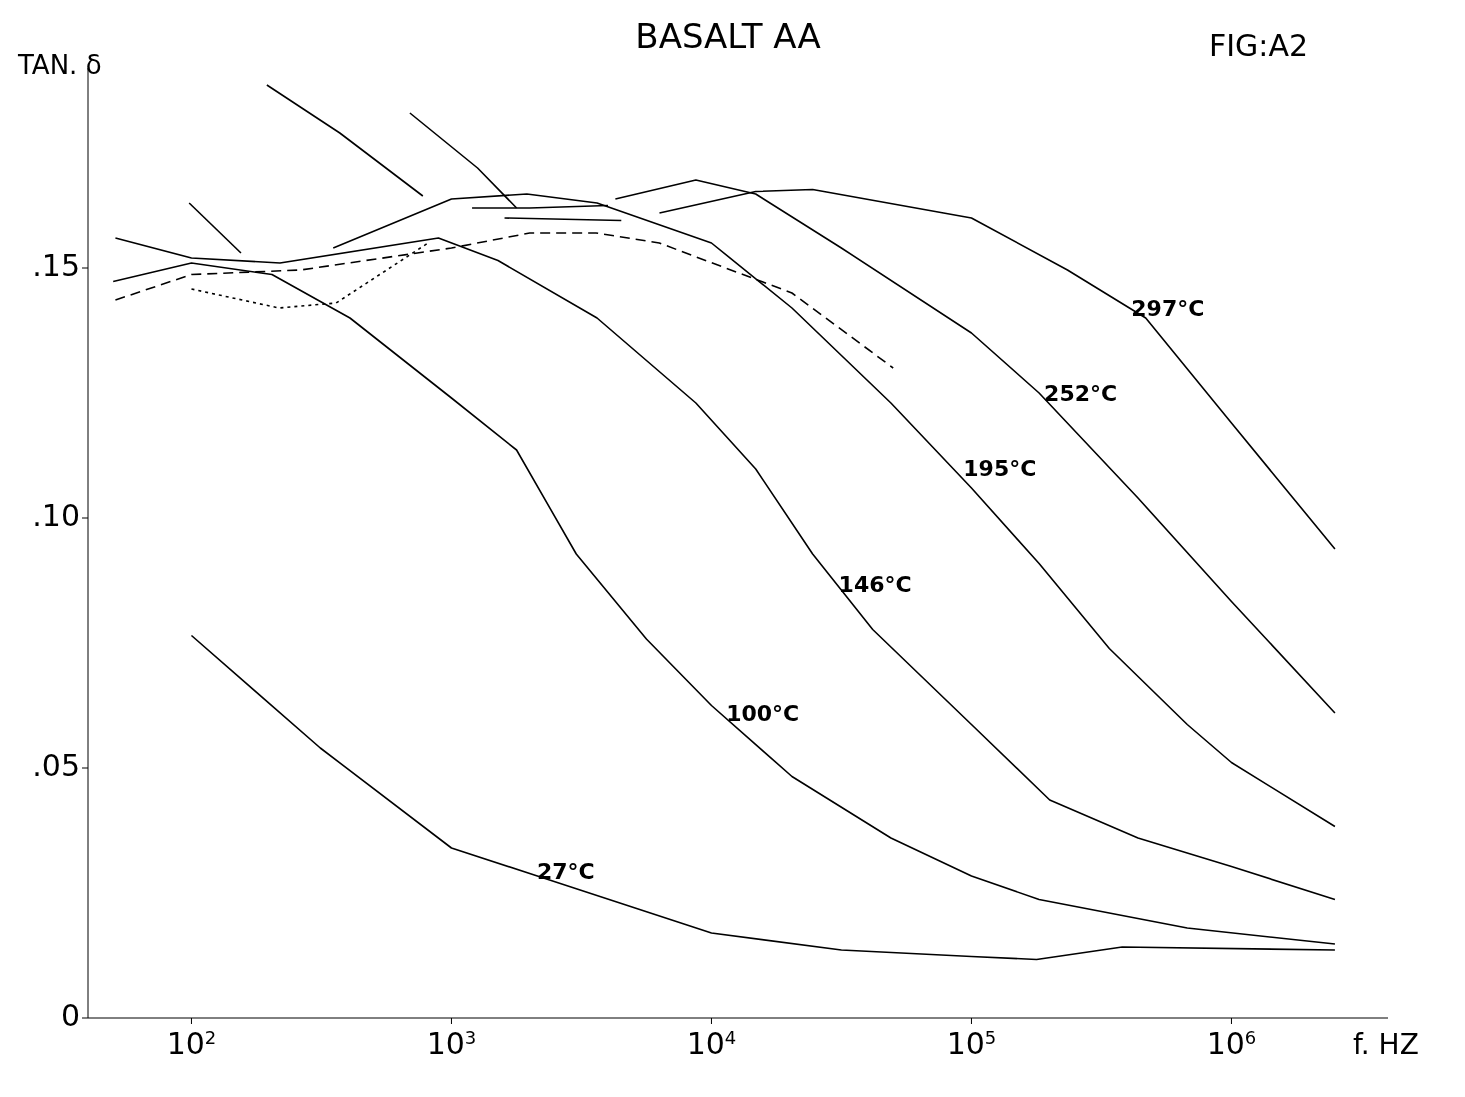 This screenshot has height=1097, width=1465. I want to click on text: FIG:A2, so click(1258, 45).